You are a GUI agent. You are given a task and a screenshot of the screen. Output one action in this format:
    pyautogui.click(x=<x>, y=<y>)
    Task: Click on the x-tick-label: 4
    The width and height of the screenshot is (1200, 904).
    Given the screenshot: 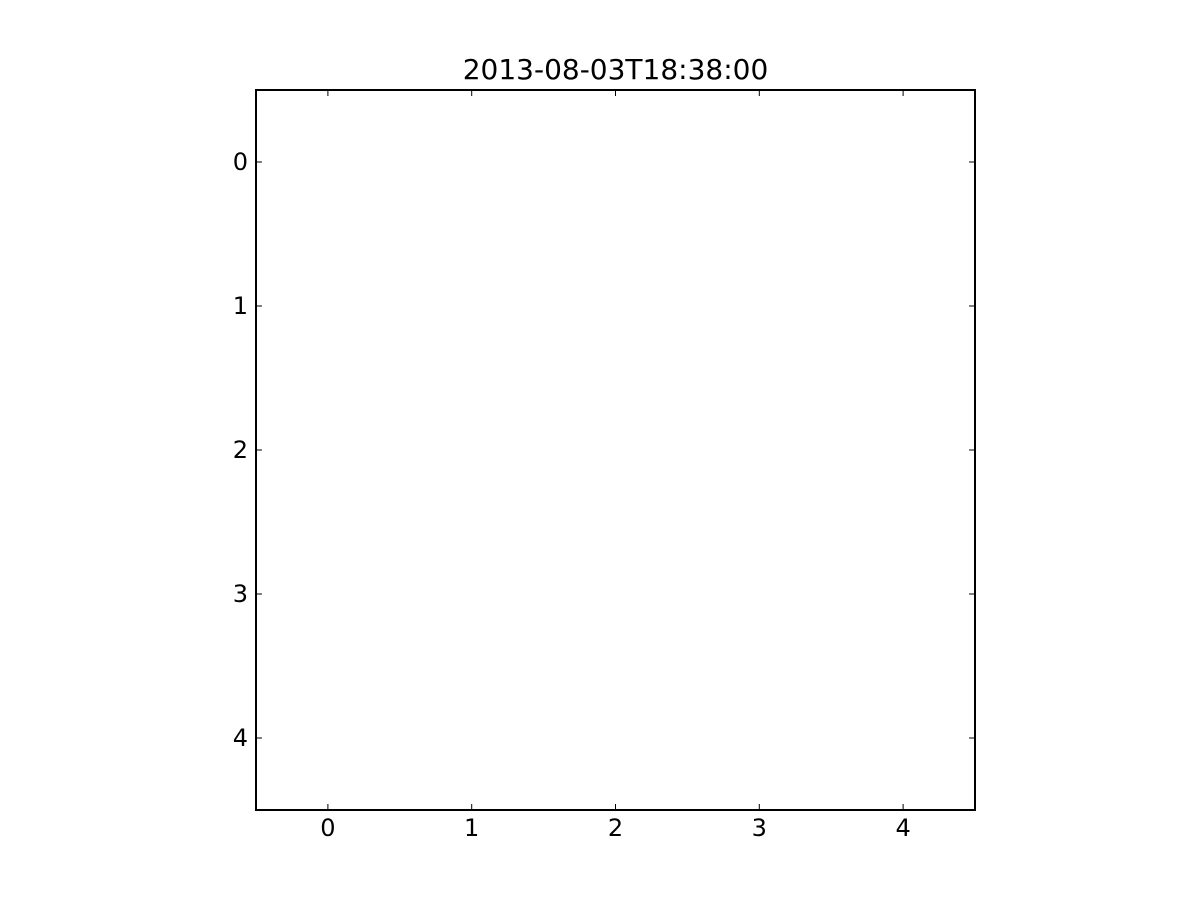 What is the action you would take?
    pyautogui.click(x=902, y=828)
    